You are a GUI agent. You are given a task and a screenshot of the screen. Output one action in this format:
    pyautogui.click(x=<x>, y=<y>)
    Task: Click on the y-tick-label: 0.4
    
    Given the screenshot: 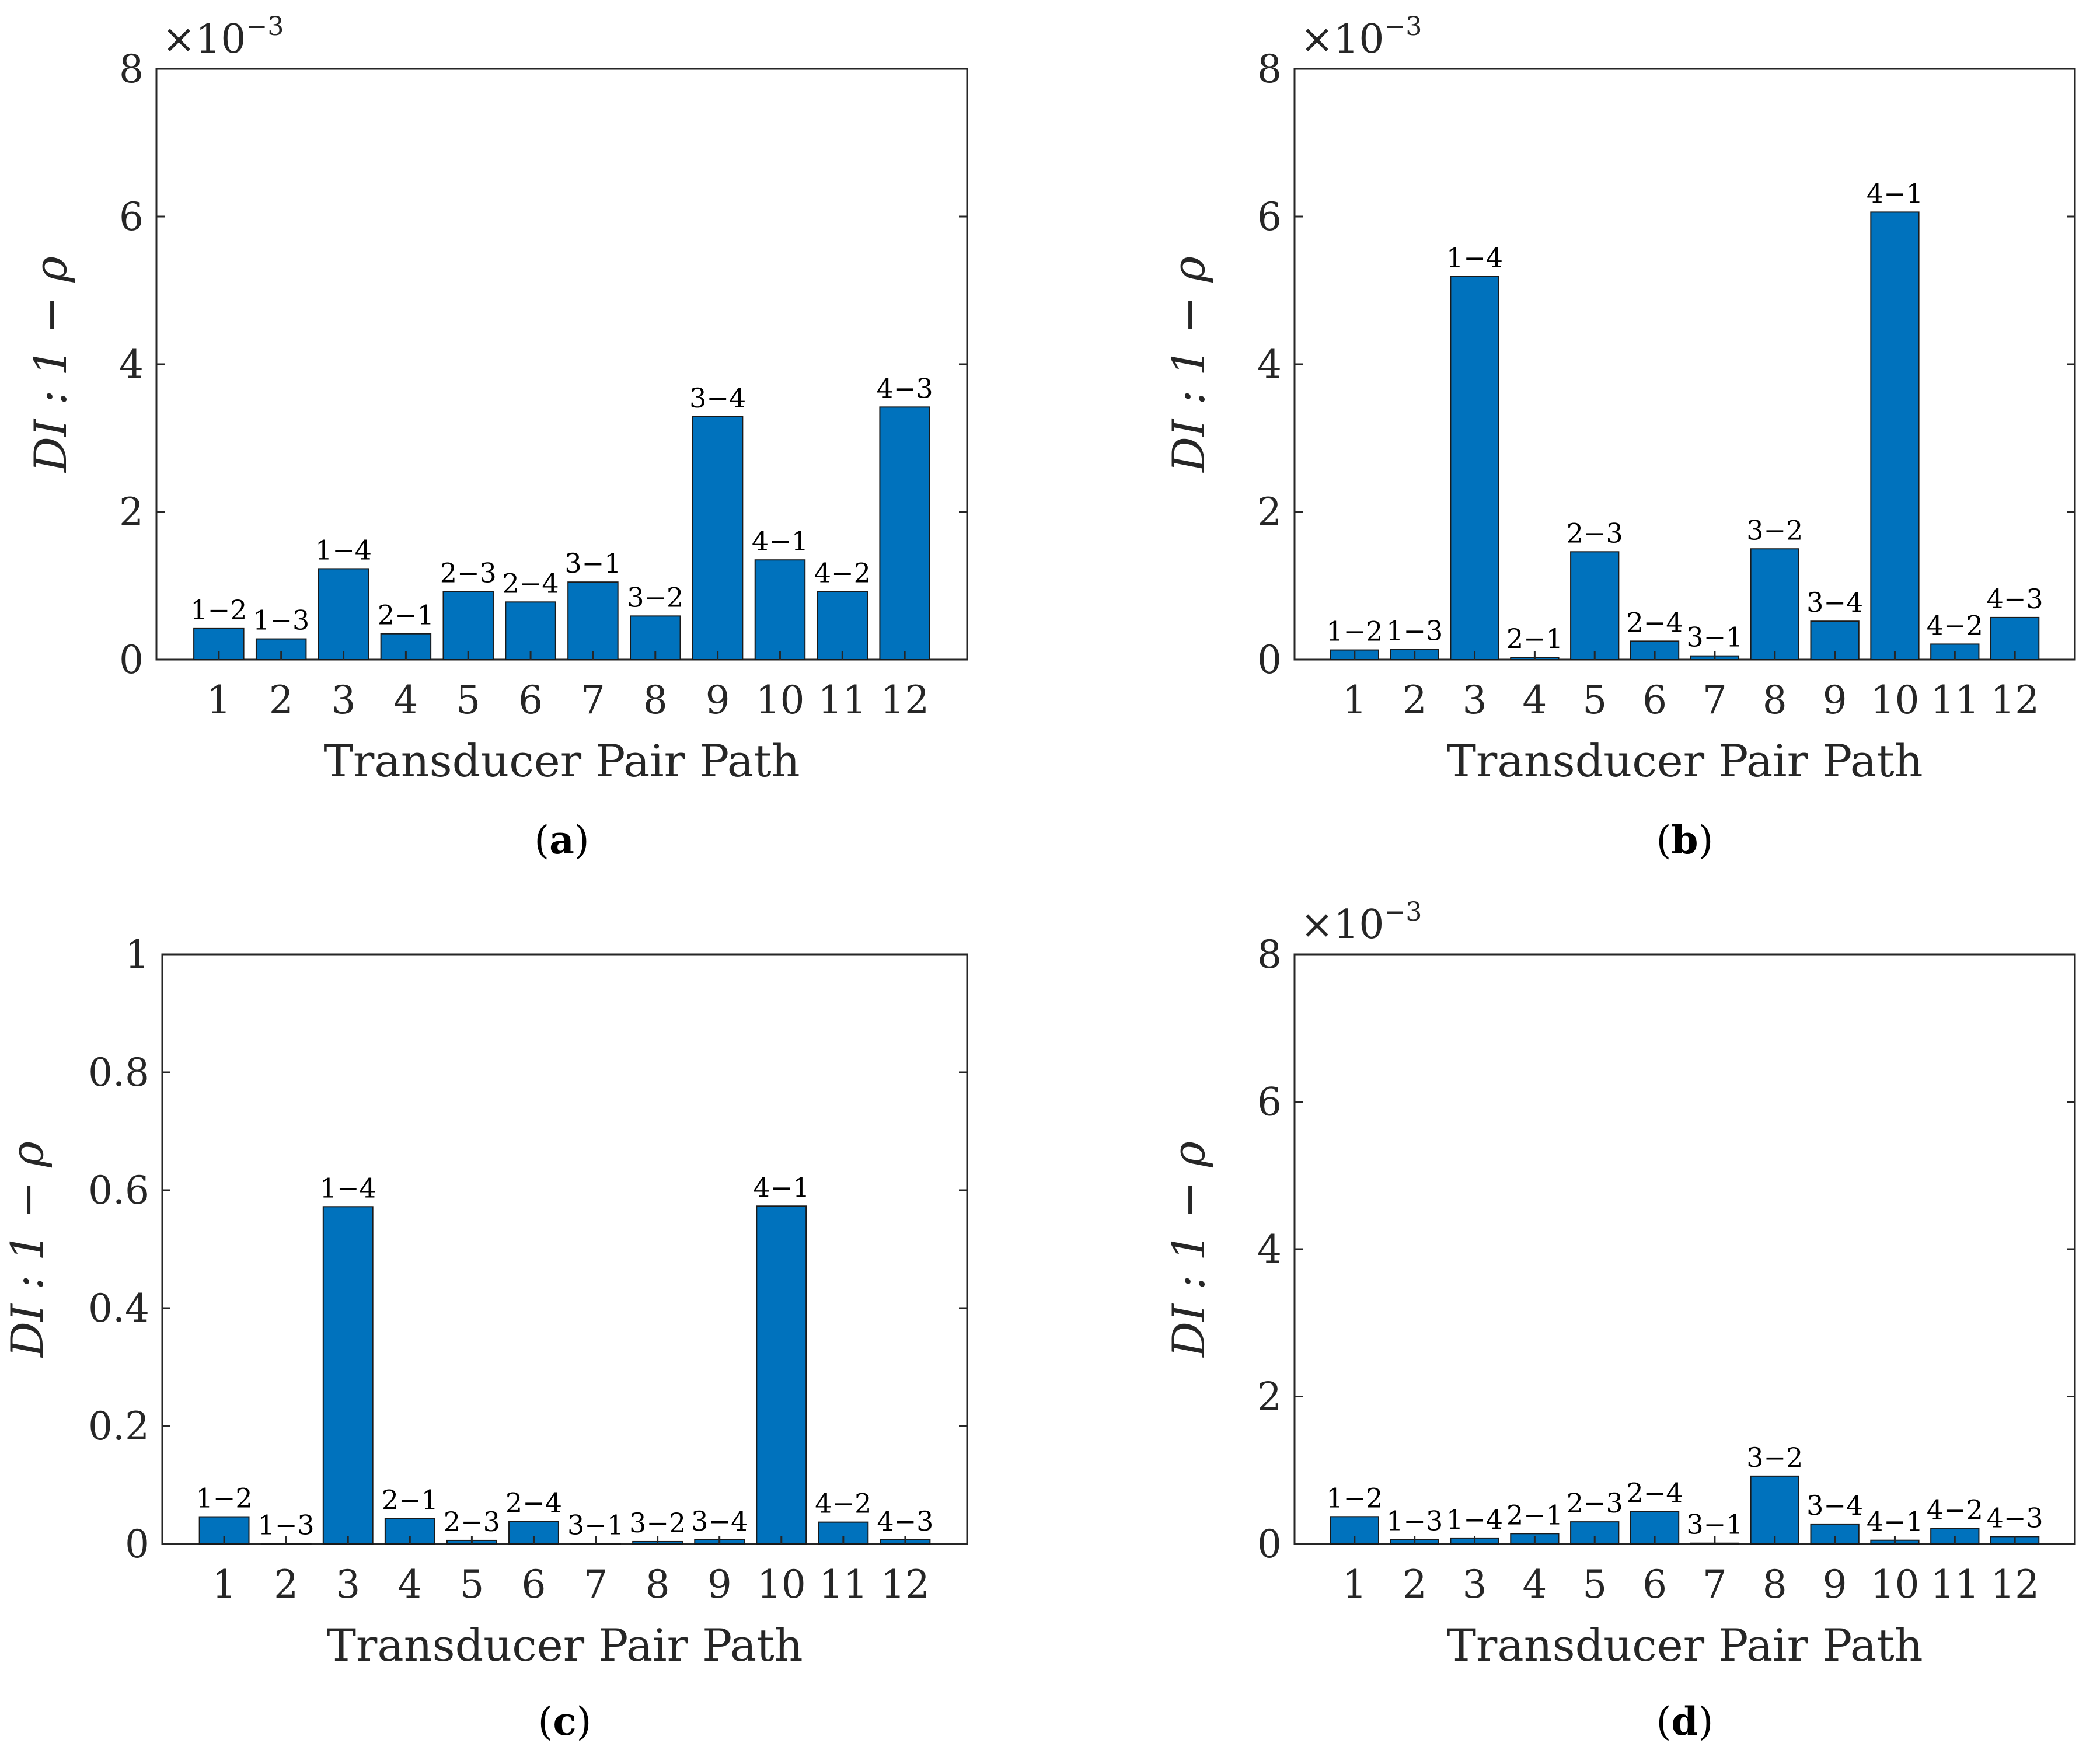 What is the action you would take?
    pyautogui.click(x=118, y=1308)
    